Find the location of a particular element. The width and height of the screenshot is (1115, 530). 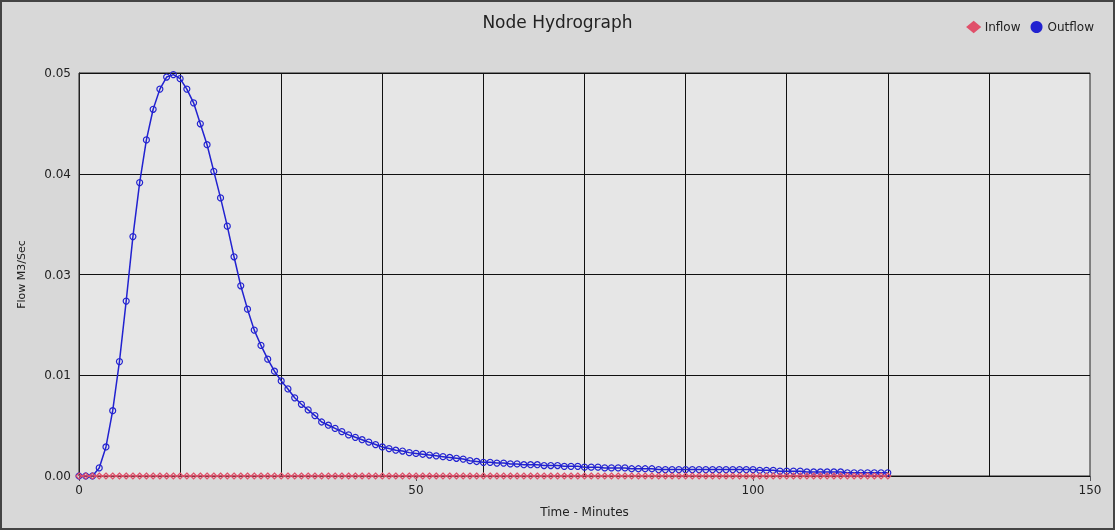

y-tick-label: 0.03 is located at coordinates (57, 274).